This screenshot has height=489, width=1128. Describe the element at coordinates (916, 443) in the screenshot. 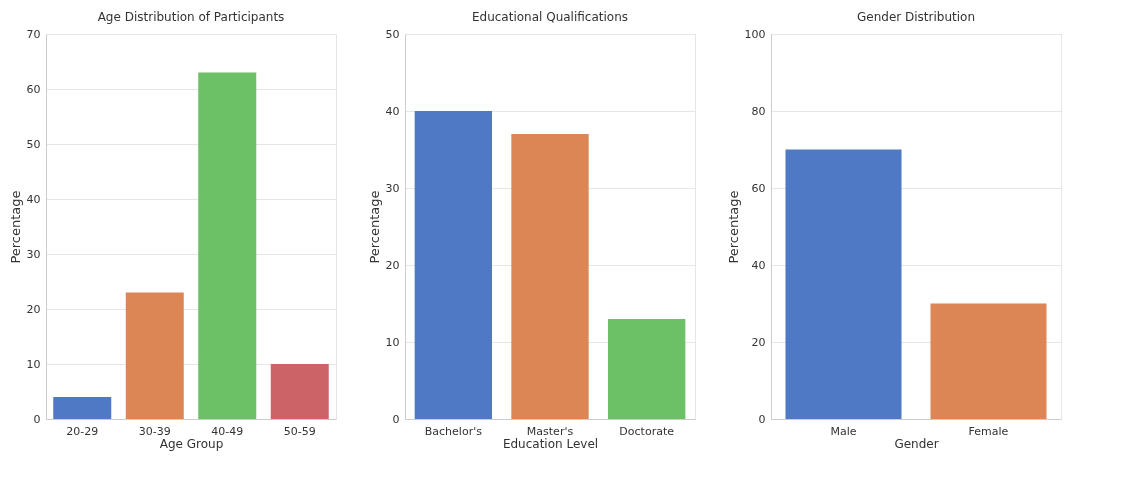

I see `x-axis-title: Gender` at that location.